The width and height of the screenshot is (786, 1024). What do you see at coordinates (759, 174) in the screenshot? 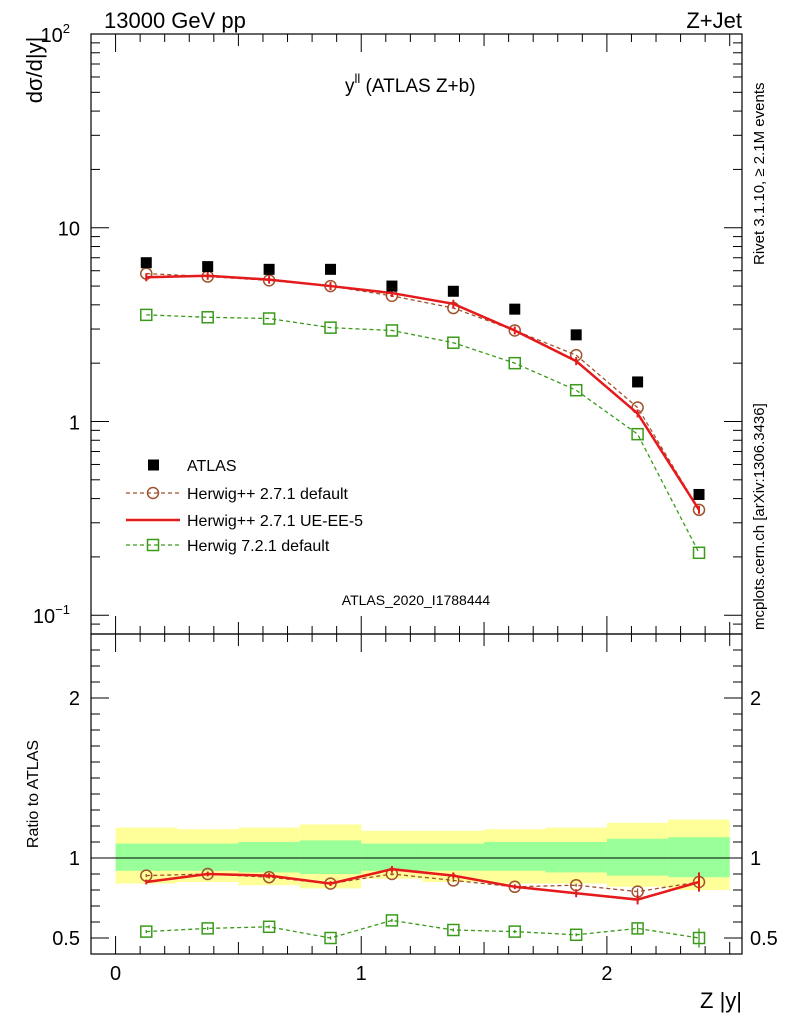
I see `rivet-label: Rivet 3.1.10, ≥ 2.1M events` at bounding box center [759, 174].